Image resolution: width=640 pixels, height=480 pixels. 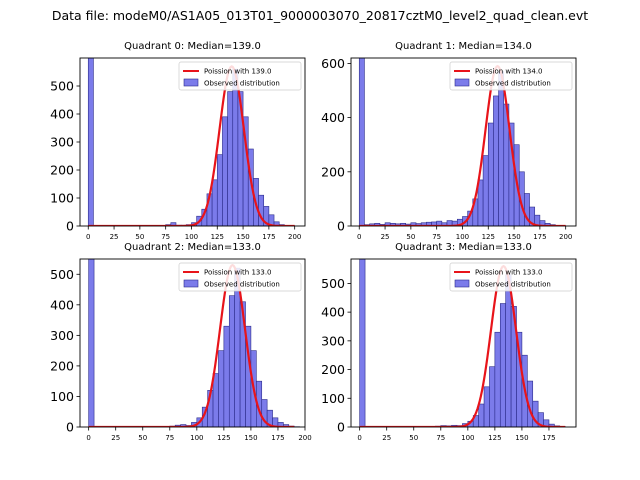 What do you see at coordinates (192, 46) in the screenshot?
I see `panel-title: Quadrant 0: Median=139.0` at bounding box center [192, 46].